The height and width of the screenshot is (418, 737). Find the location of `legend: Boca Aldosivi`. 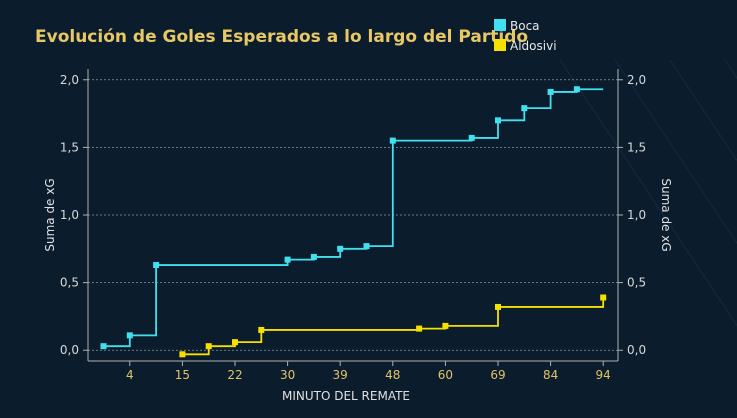

legend: Boca Aldosivi is located at coordinates (525, 36).